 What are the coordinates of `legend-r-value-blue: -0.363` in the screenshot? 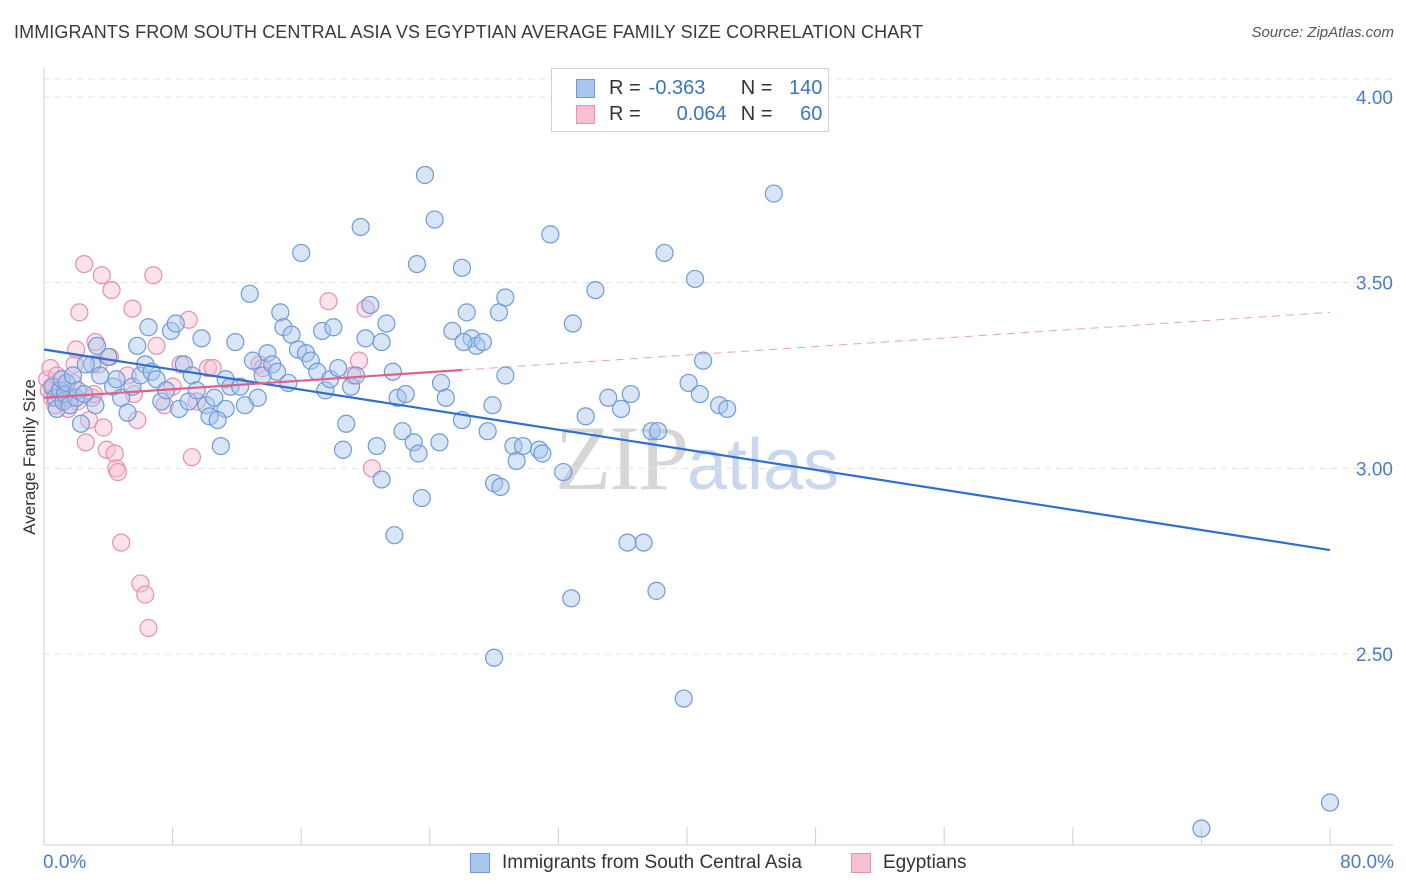 It's located at (677, 87).